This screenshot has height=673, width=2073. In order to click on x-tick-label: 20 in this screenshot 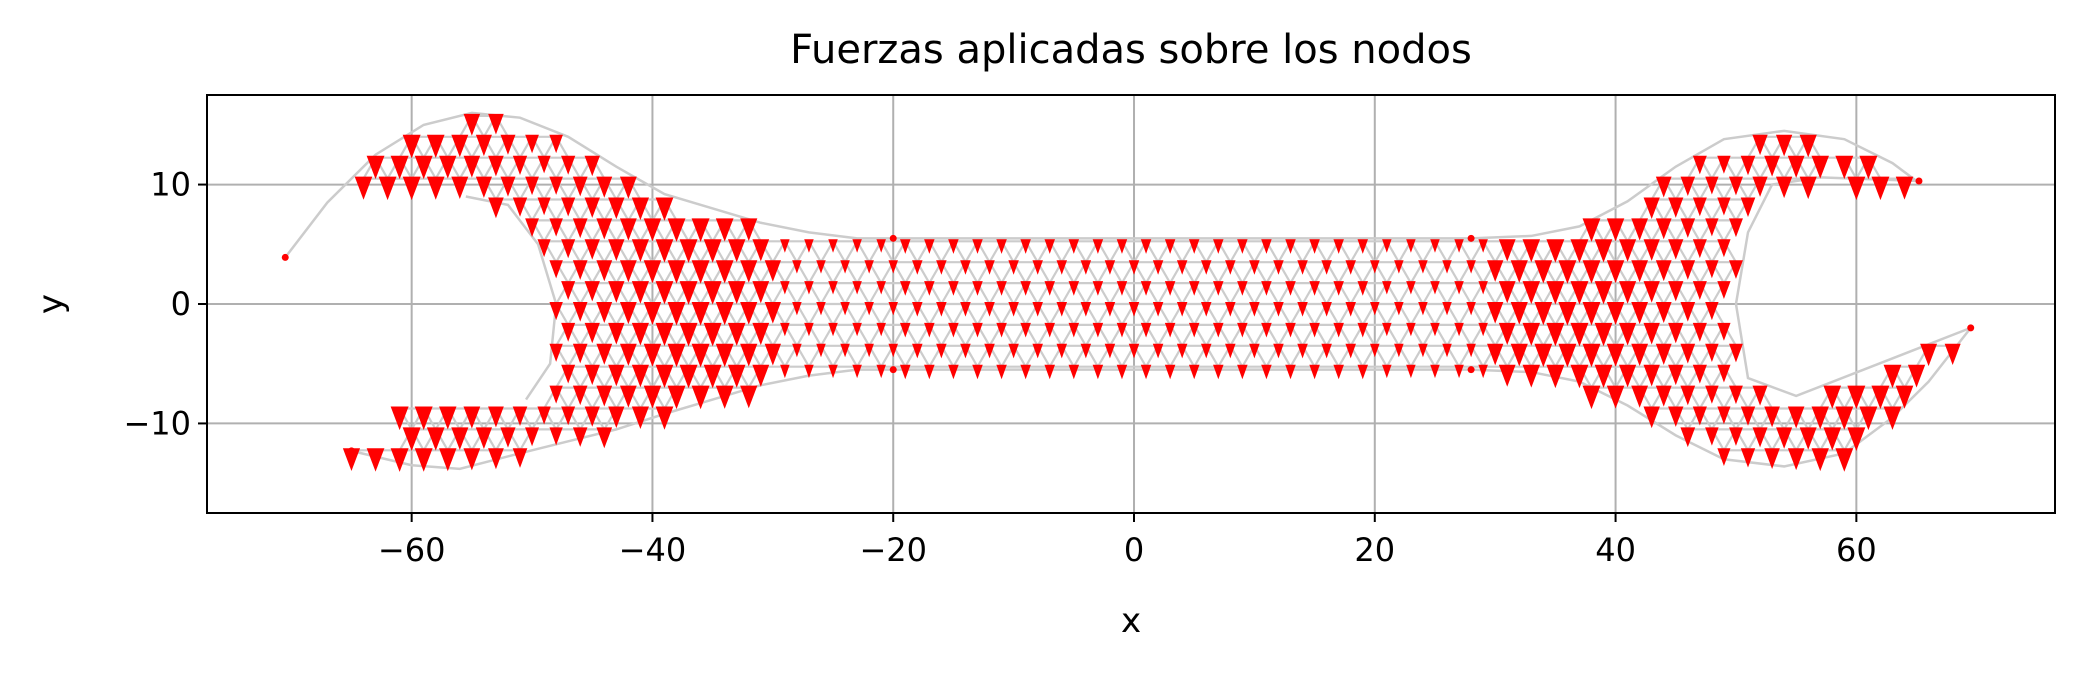, I will do `click(1374, 550)`.